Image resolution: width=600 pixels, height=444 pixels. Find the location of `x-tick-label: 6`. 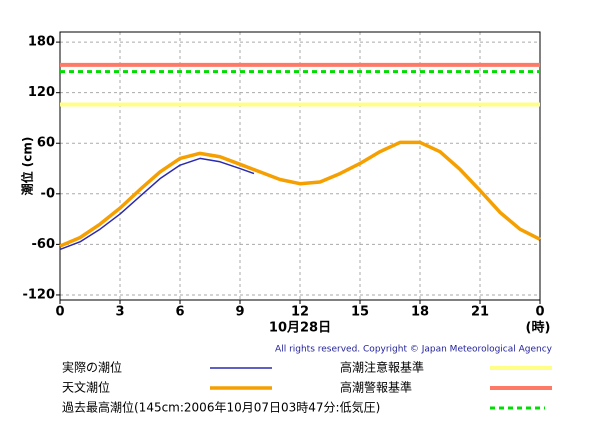

x-tick-label: 6 is located at coordinates (179, 312).